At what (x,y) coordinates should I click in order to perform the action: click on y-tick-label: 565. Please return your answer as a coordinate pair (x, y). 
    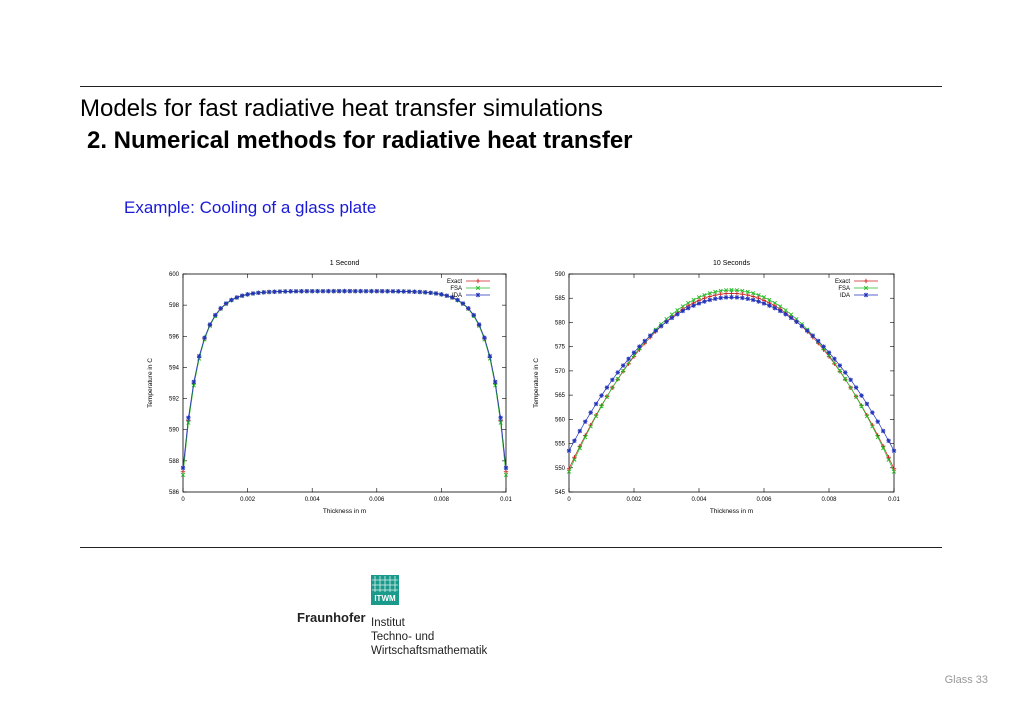
    Looking at the image, I should click on (560, 396).